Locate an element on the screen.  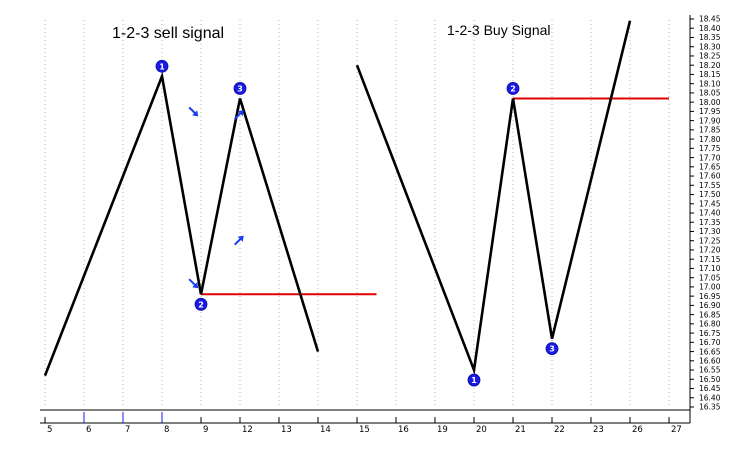
y-tick-label: 17.10 is located at coordinates (710, 268).